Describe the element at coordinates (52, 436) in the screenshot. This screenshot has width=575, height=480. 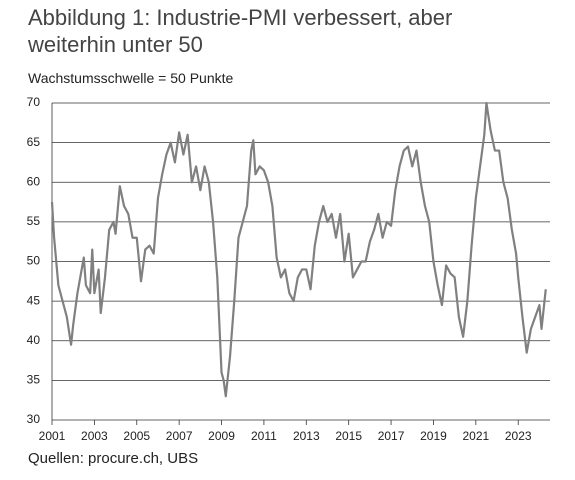
I see `x-tick-label: 2001` at that location.